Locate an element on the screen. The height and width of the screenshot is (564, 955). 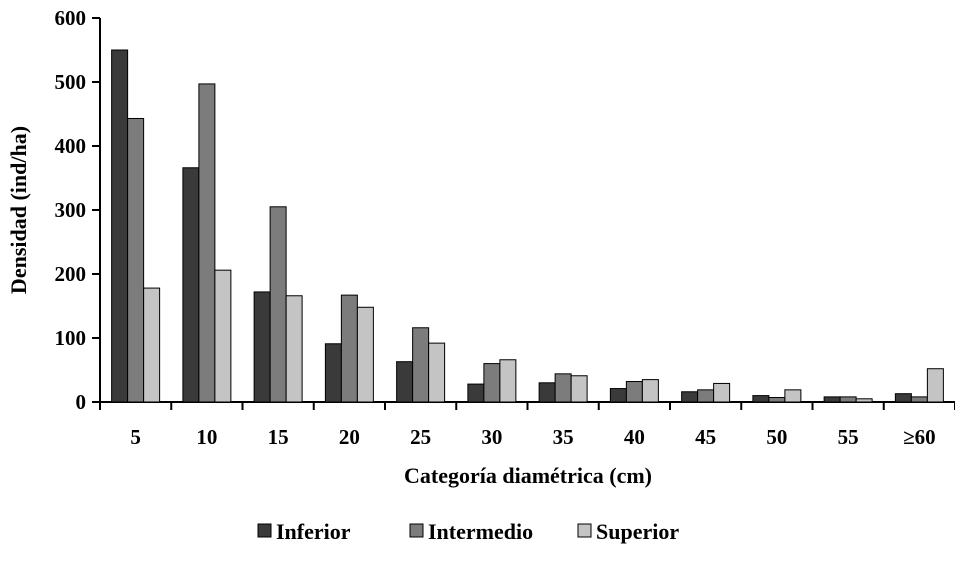
x-tick-label: 20 is located at coordinates (349, 437).